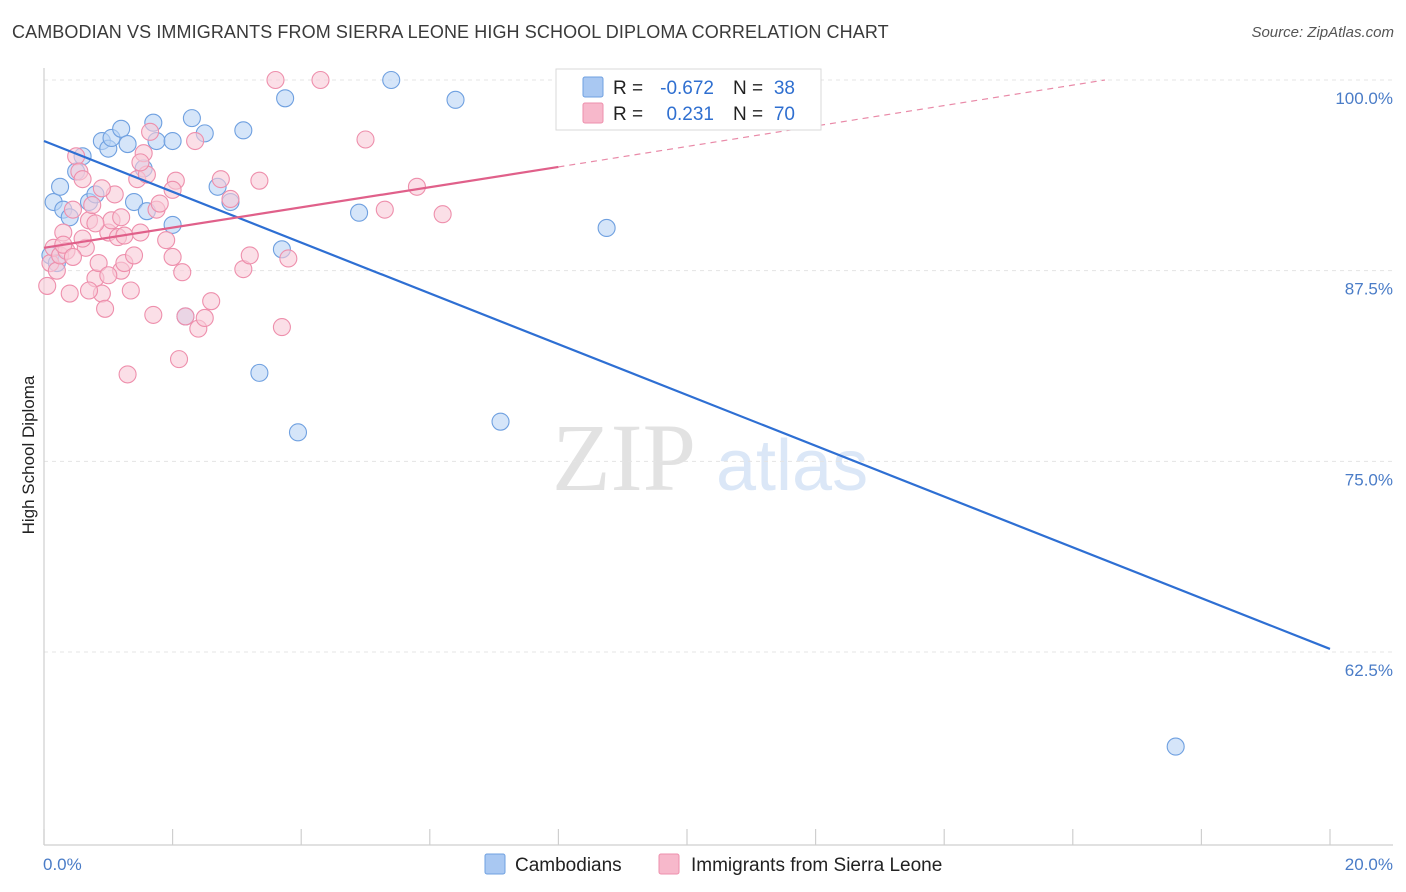 Image resolution: width=1406 pixels, height=892 pixels. Describe the element at coordinates (690, 114) in the screenshot. I see `legend-r-value-sierra-leone: 0.231` at that location.